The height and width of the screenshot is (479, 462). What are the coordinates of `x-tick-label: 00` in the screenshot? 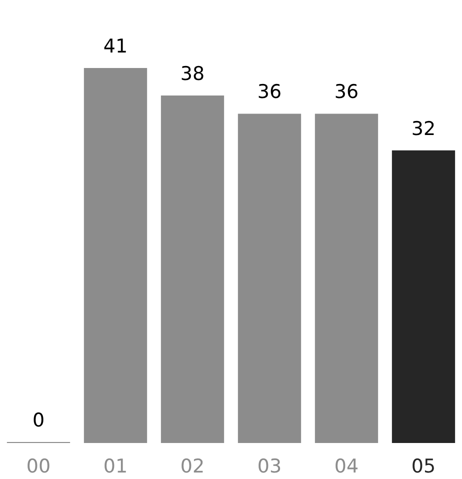 It's located at (38, 467).